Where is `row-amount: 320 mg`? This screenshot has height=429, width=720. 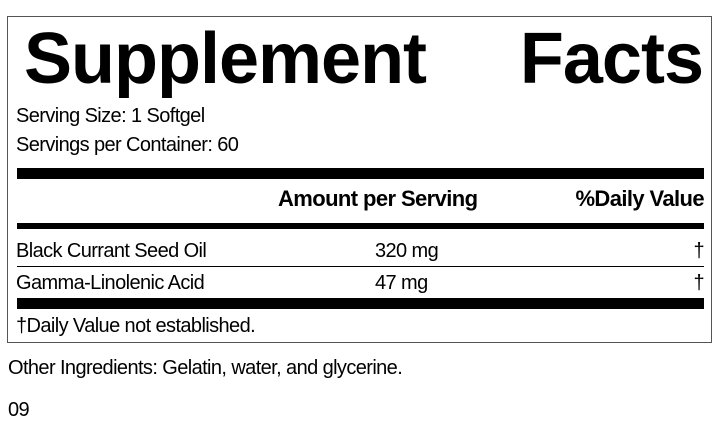
row-amount: 320 mg is located at coordinates (407, 251).